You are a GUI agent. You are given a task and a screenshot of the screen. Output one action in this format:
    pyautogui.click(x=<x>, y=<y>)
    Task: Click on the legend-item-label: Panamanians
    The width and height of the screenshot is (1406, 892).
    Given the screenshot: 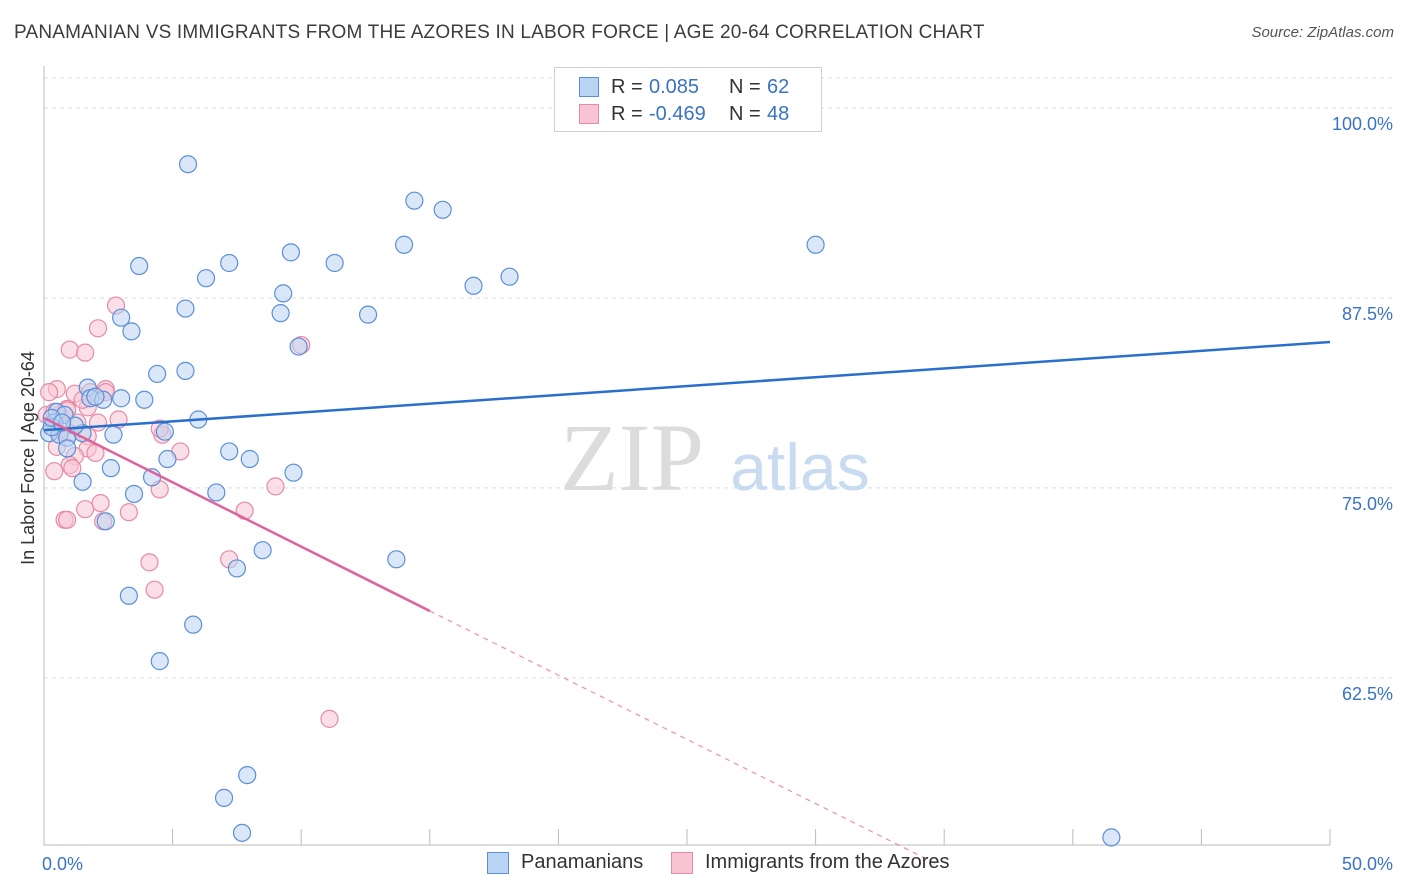 What is the action you would take?
    pyautogui.click(x=582, y=862)
    